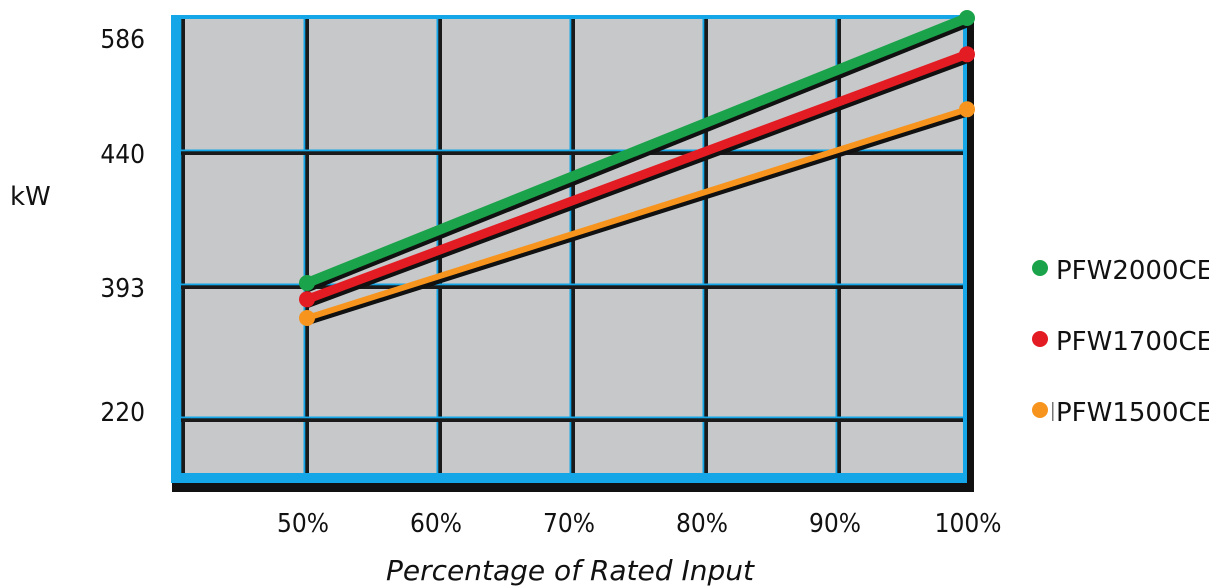  I want to click on legend-marker-pfw2000ce, so click(1040, 268).